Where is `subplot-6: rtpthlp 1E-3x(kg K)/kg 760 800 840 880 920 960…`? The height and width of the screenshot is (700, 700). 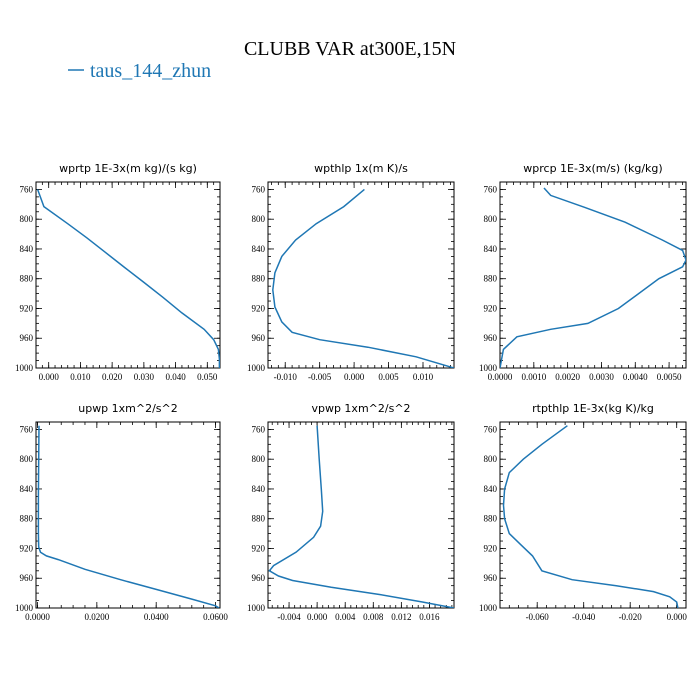
subplot-6: rtpthlp 1E-3x(kg K)/kg 760 800 840 880 920 960… is located at coordinates (583, 512).